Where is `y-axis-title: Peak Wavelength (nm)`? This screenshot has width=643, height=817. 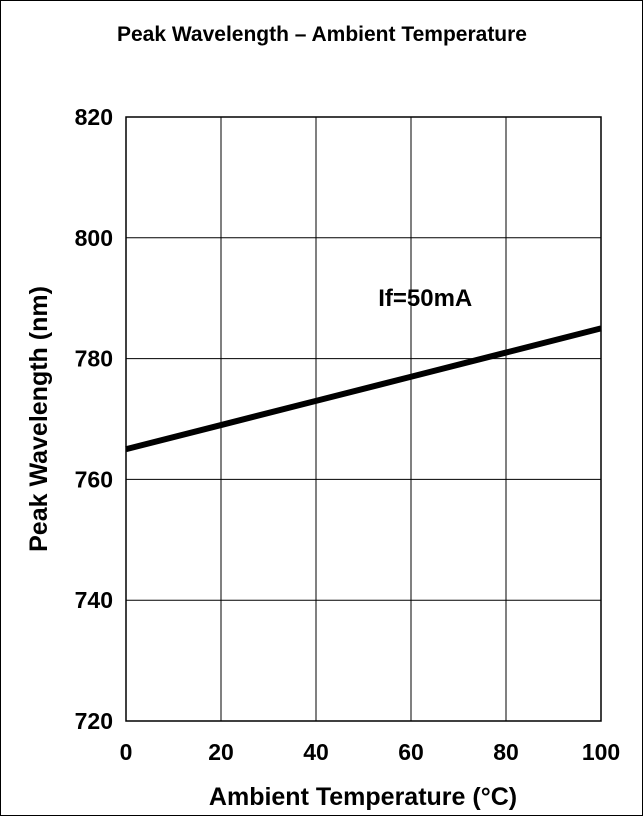 y-axis-title: Peak Wavelength (nm) is located at coordinates (39, 419).